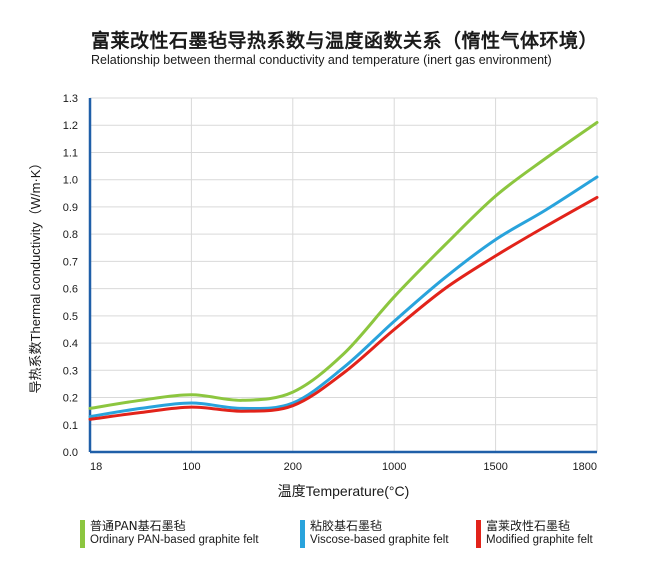 The image size is (650, 584). What do you see at coordinates (379, 540) in the screenshot?
I see `legend-label-viscose-en: Viscose-based graphite felt` at bounding box center [379, 540].